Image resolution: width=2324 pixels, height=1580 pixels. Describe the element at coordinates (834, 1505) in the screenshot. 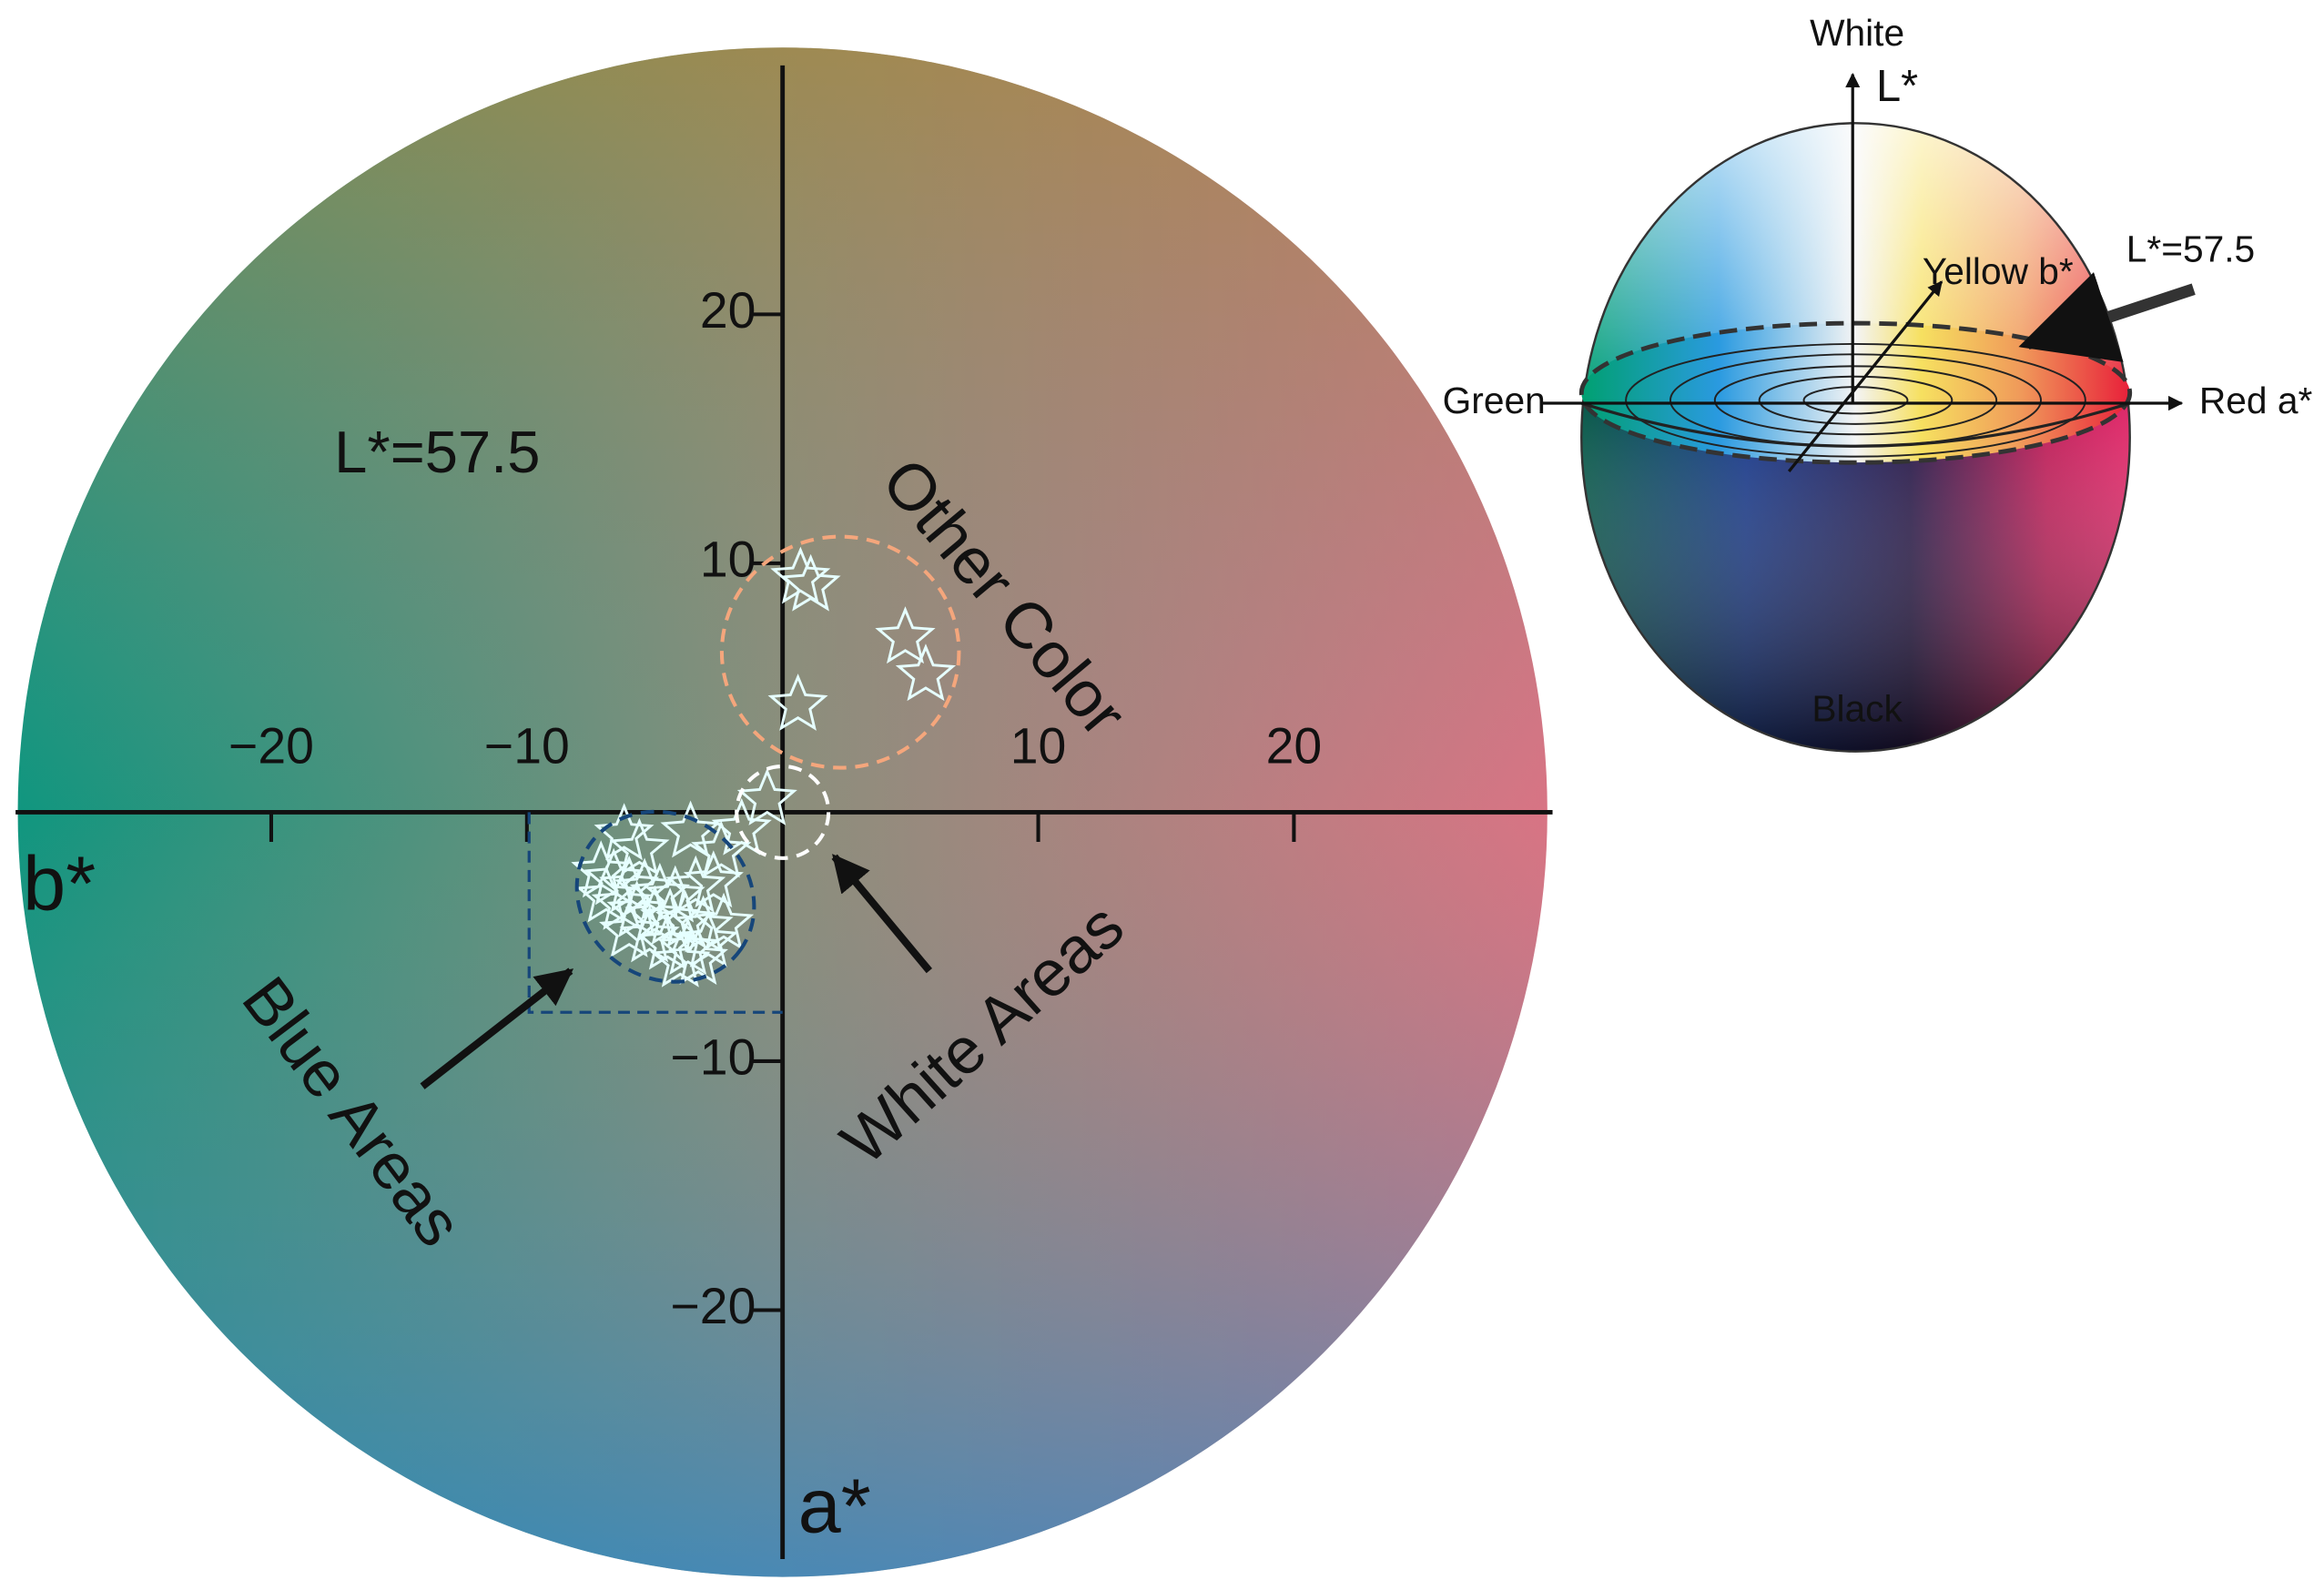

I see `y-axis-label: a*` at that location.